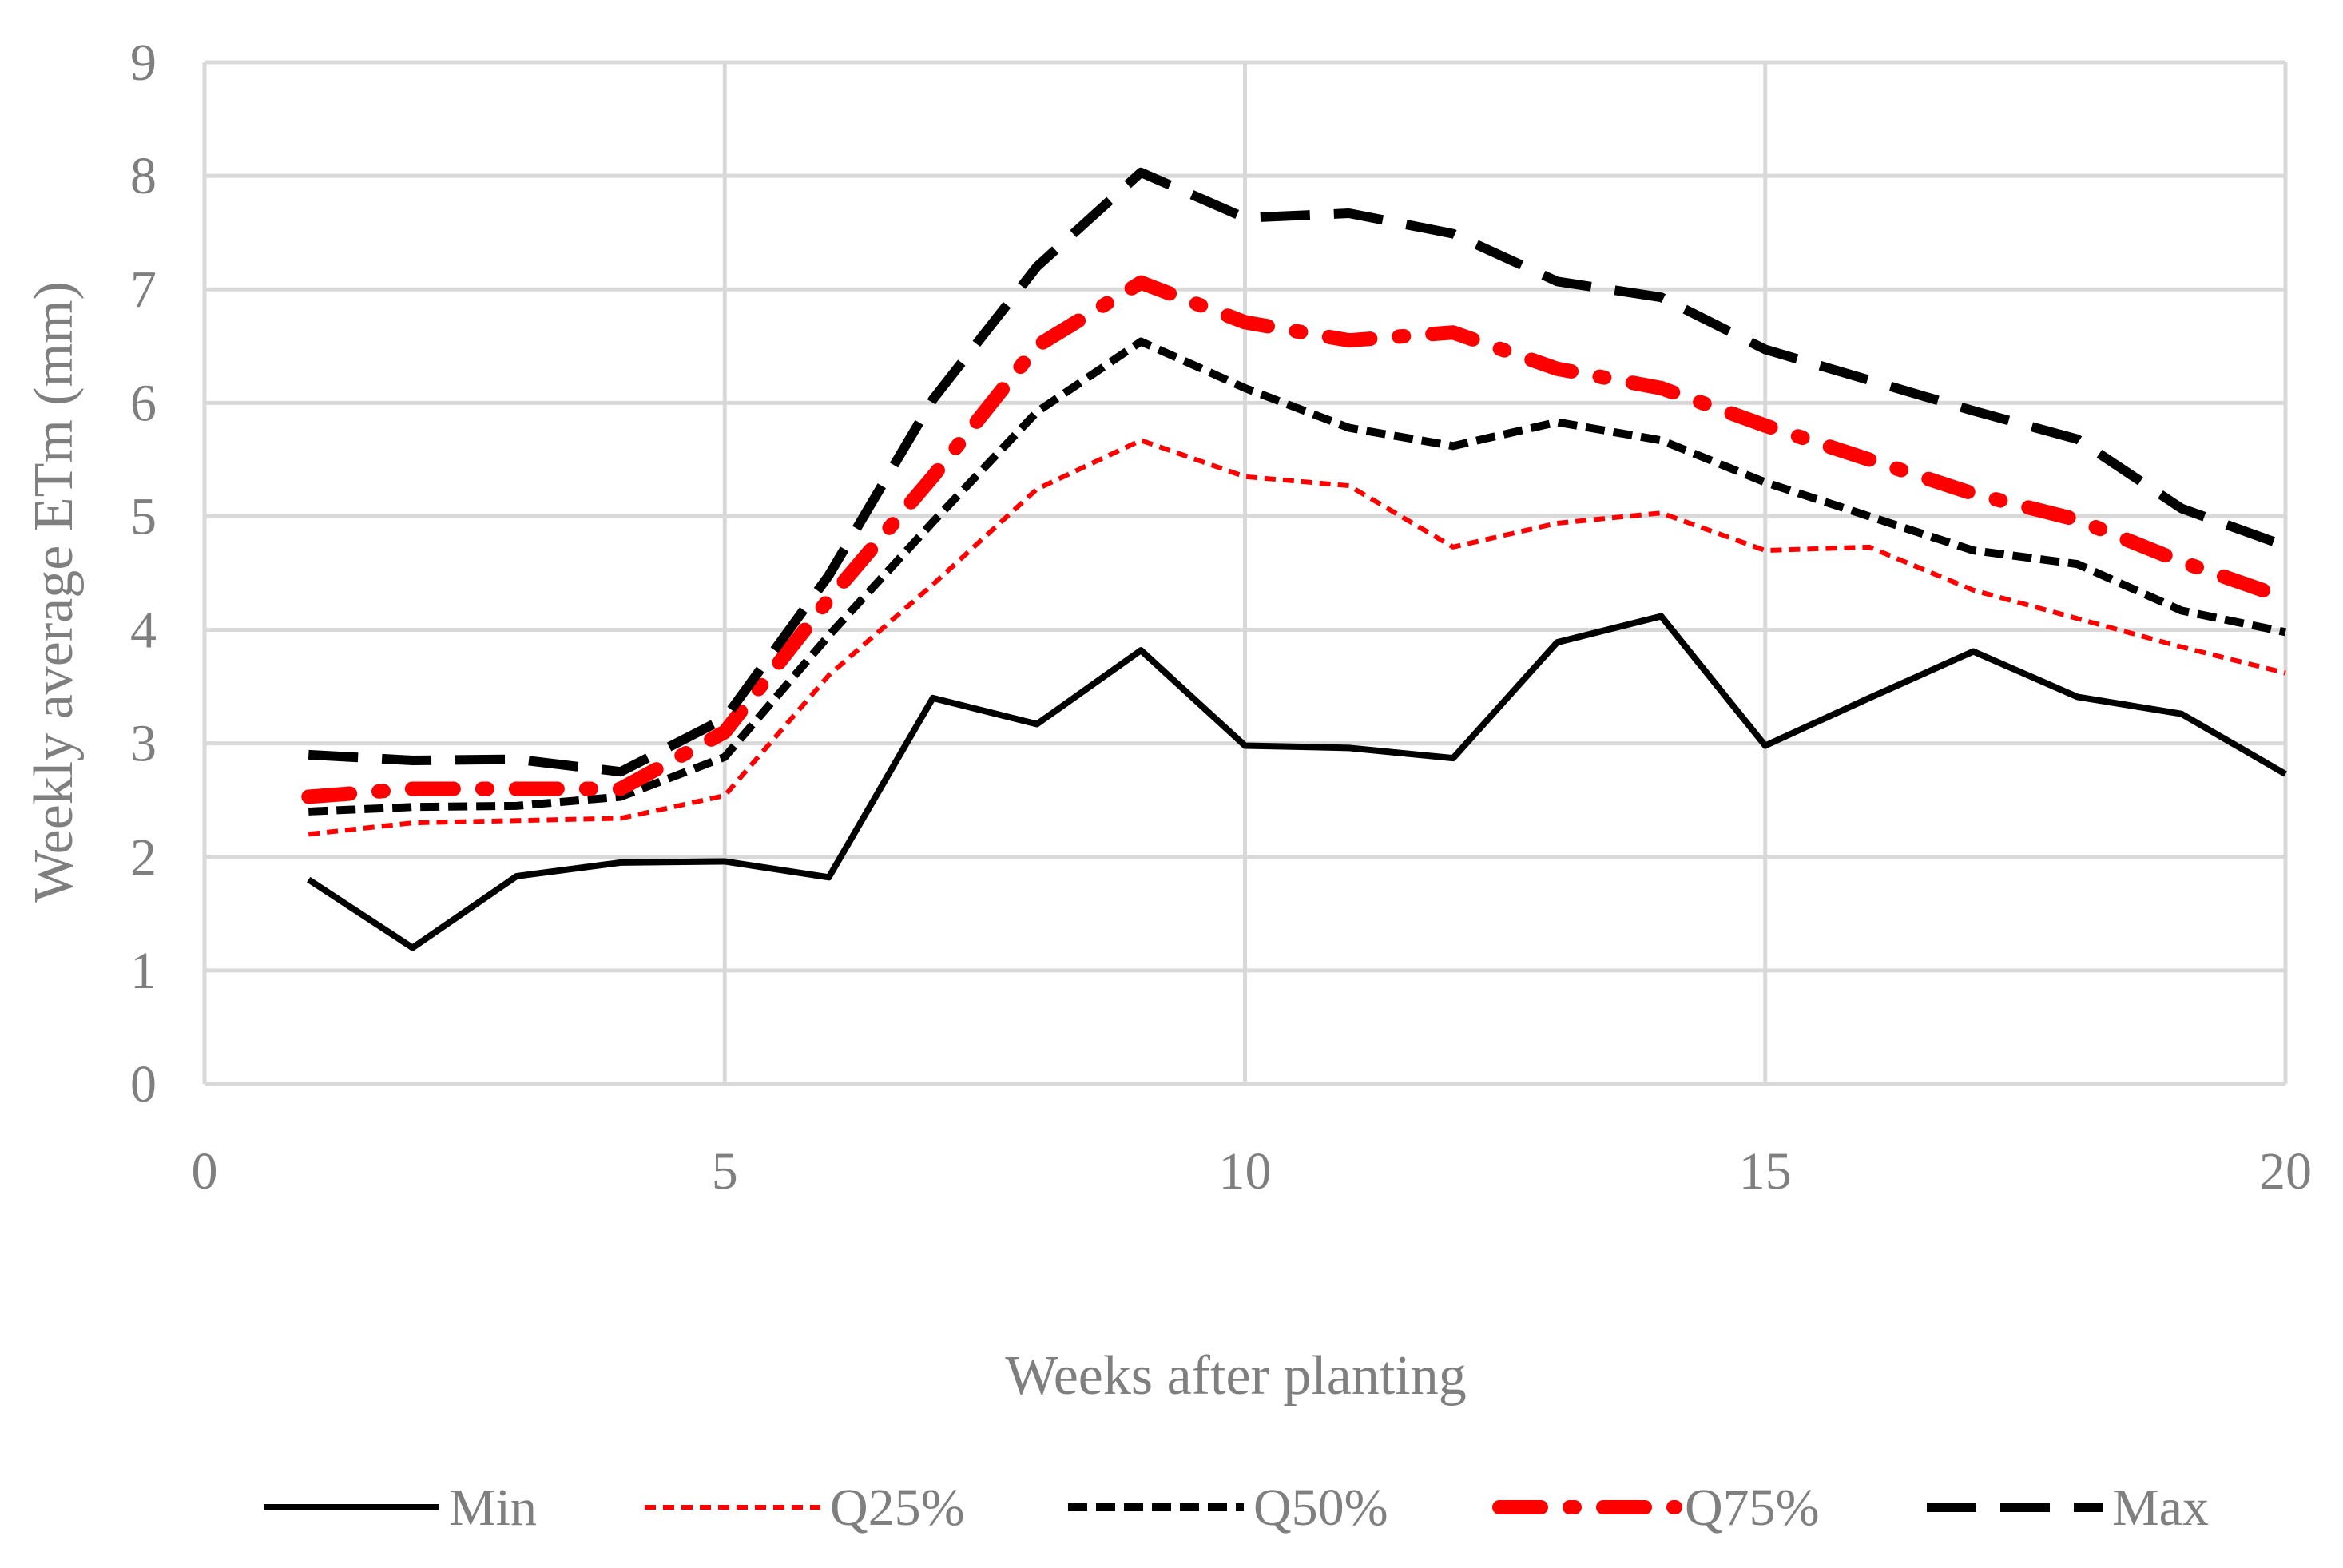 Image resolution: width=2343 pixels, height=1568 pixels. I want to click on y-tick-label: 2, so click(143, 857).